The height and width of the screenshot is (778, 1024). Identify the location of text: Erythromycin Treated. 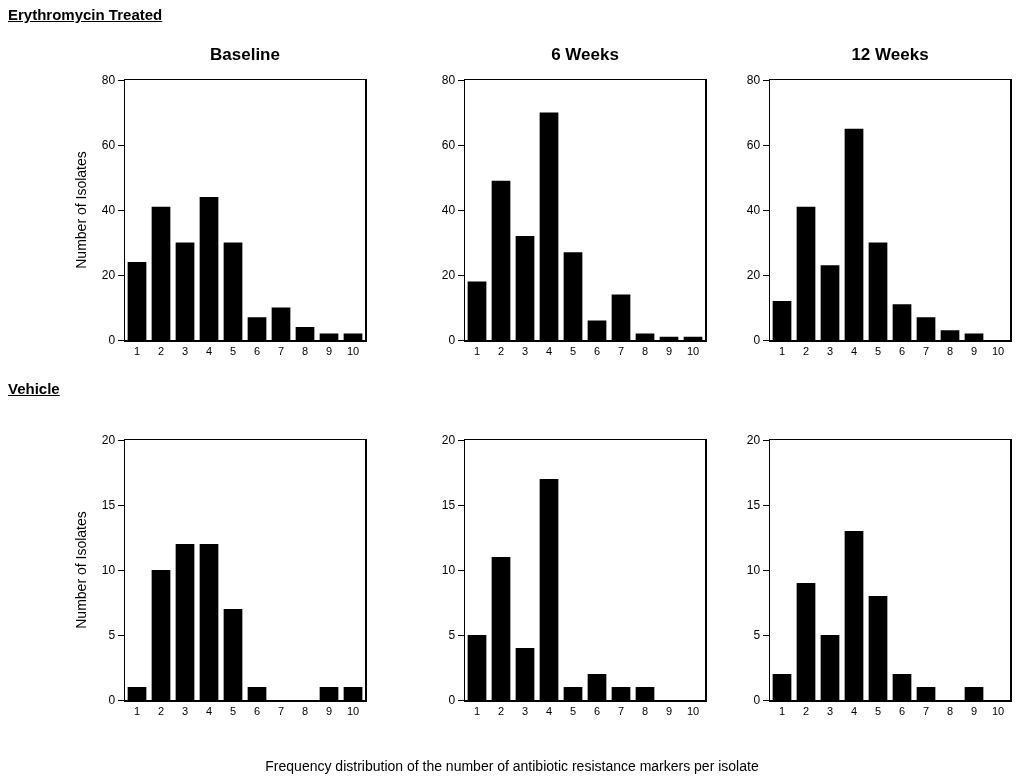
(85, 14).